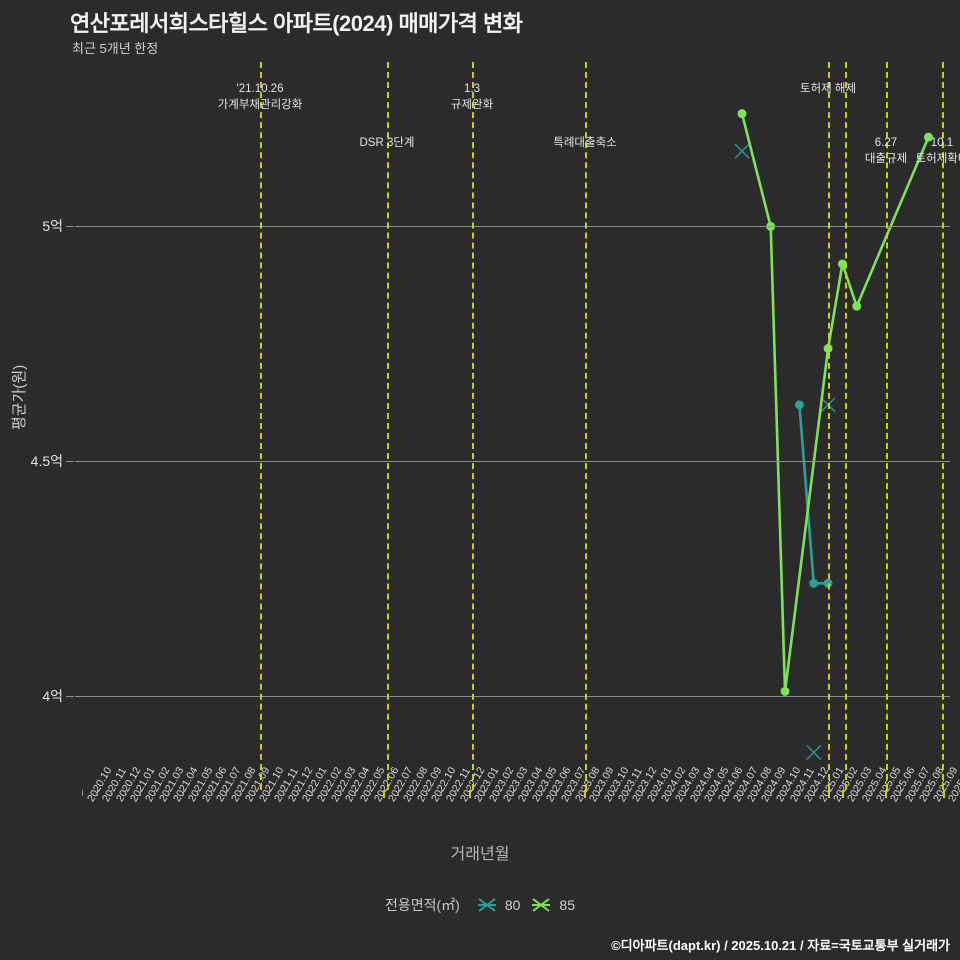  What do you see at coordinates (472, 104) in the screenshot?
I see `policy-annotation-label: 규제완화` at bounding box center [472, 104].